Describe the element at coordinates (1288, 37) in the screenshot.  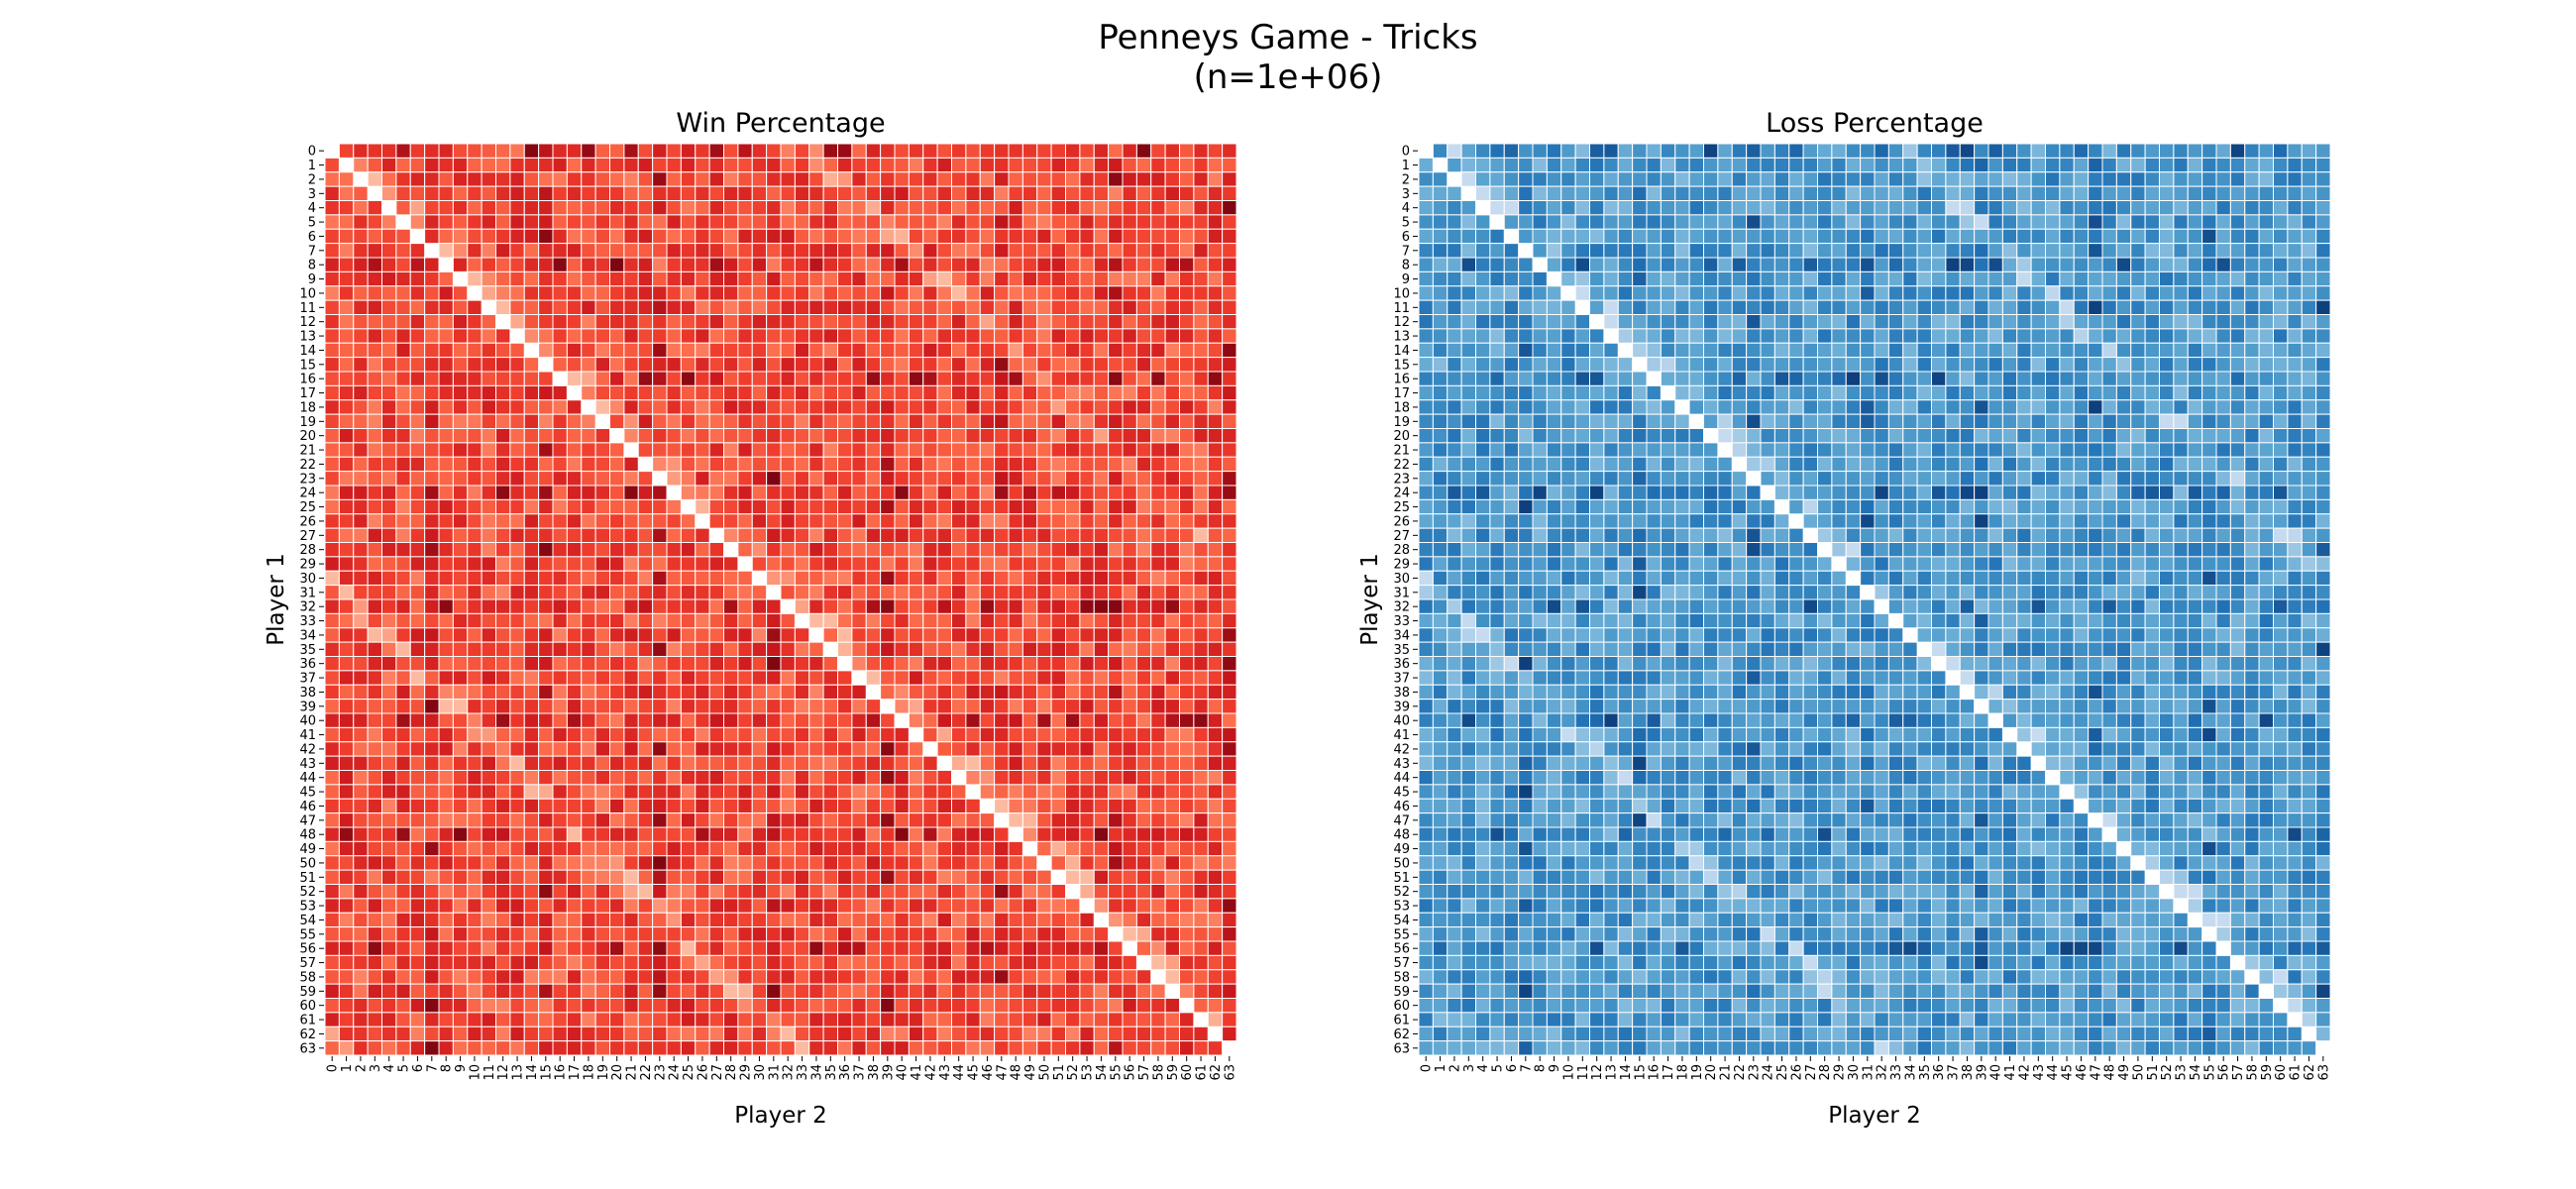
I see `figure-title: Penneys Game - Tricks` at that location.